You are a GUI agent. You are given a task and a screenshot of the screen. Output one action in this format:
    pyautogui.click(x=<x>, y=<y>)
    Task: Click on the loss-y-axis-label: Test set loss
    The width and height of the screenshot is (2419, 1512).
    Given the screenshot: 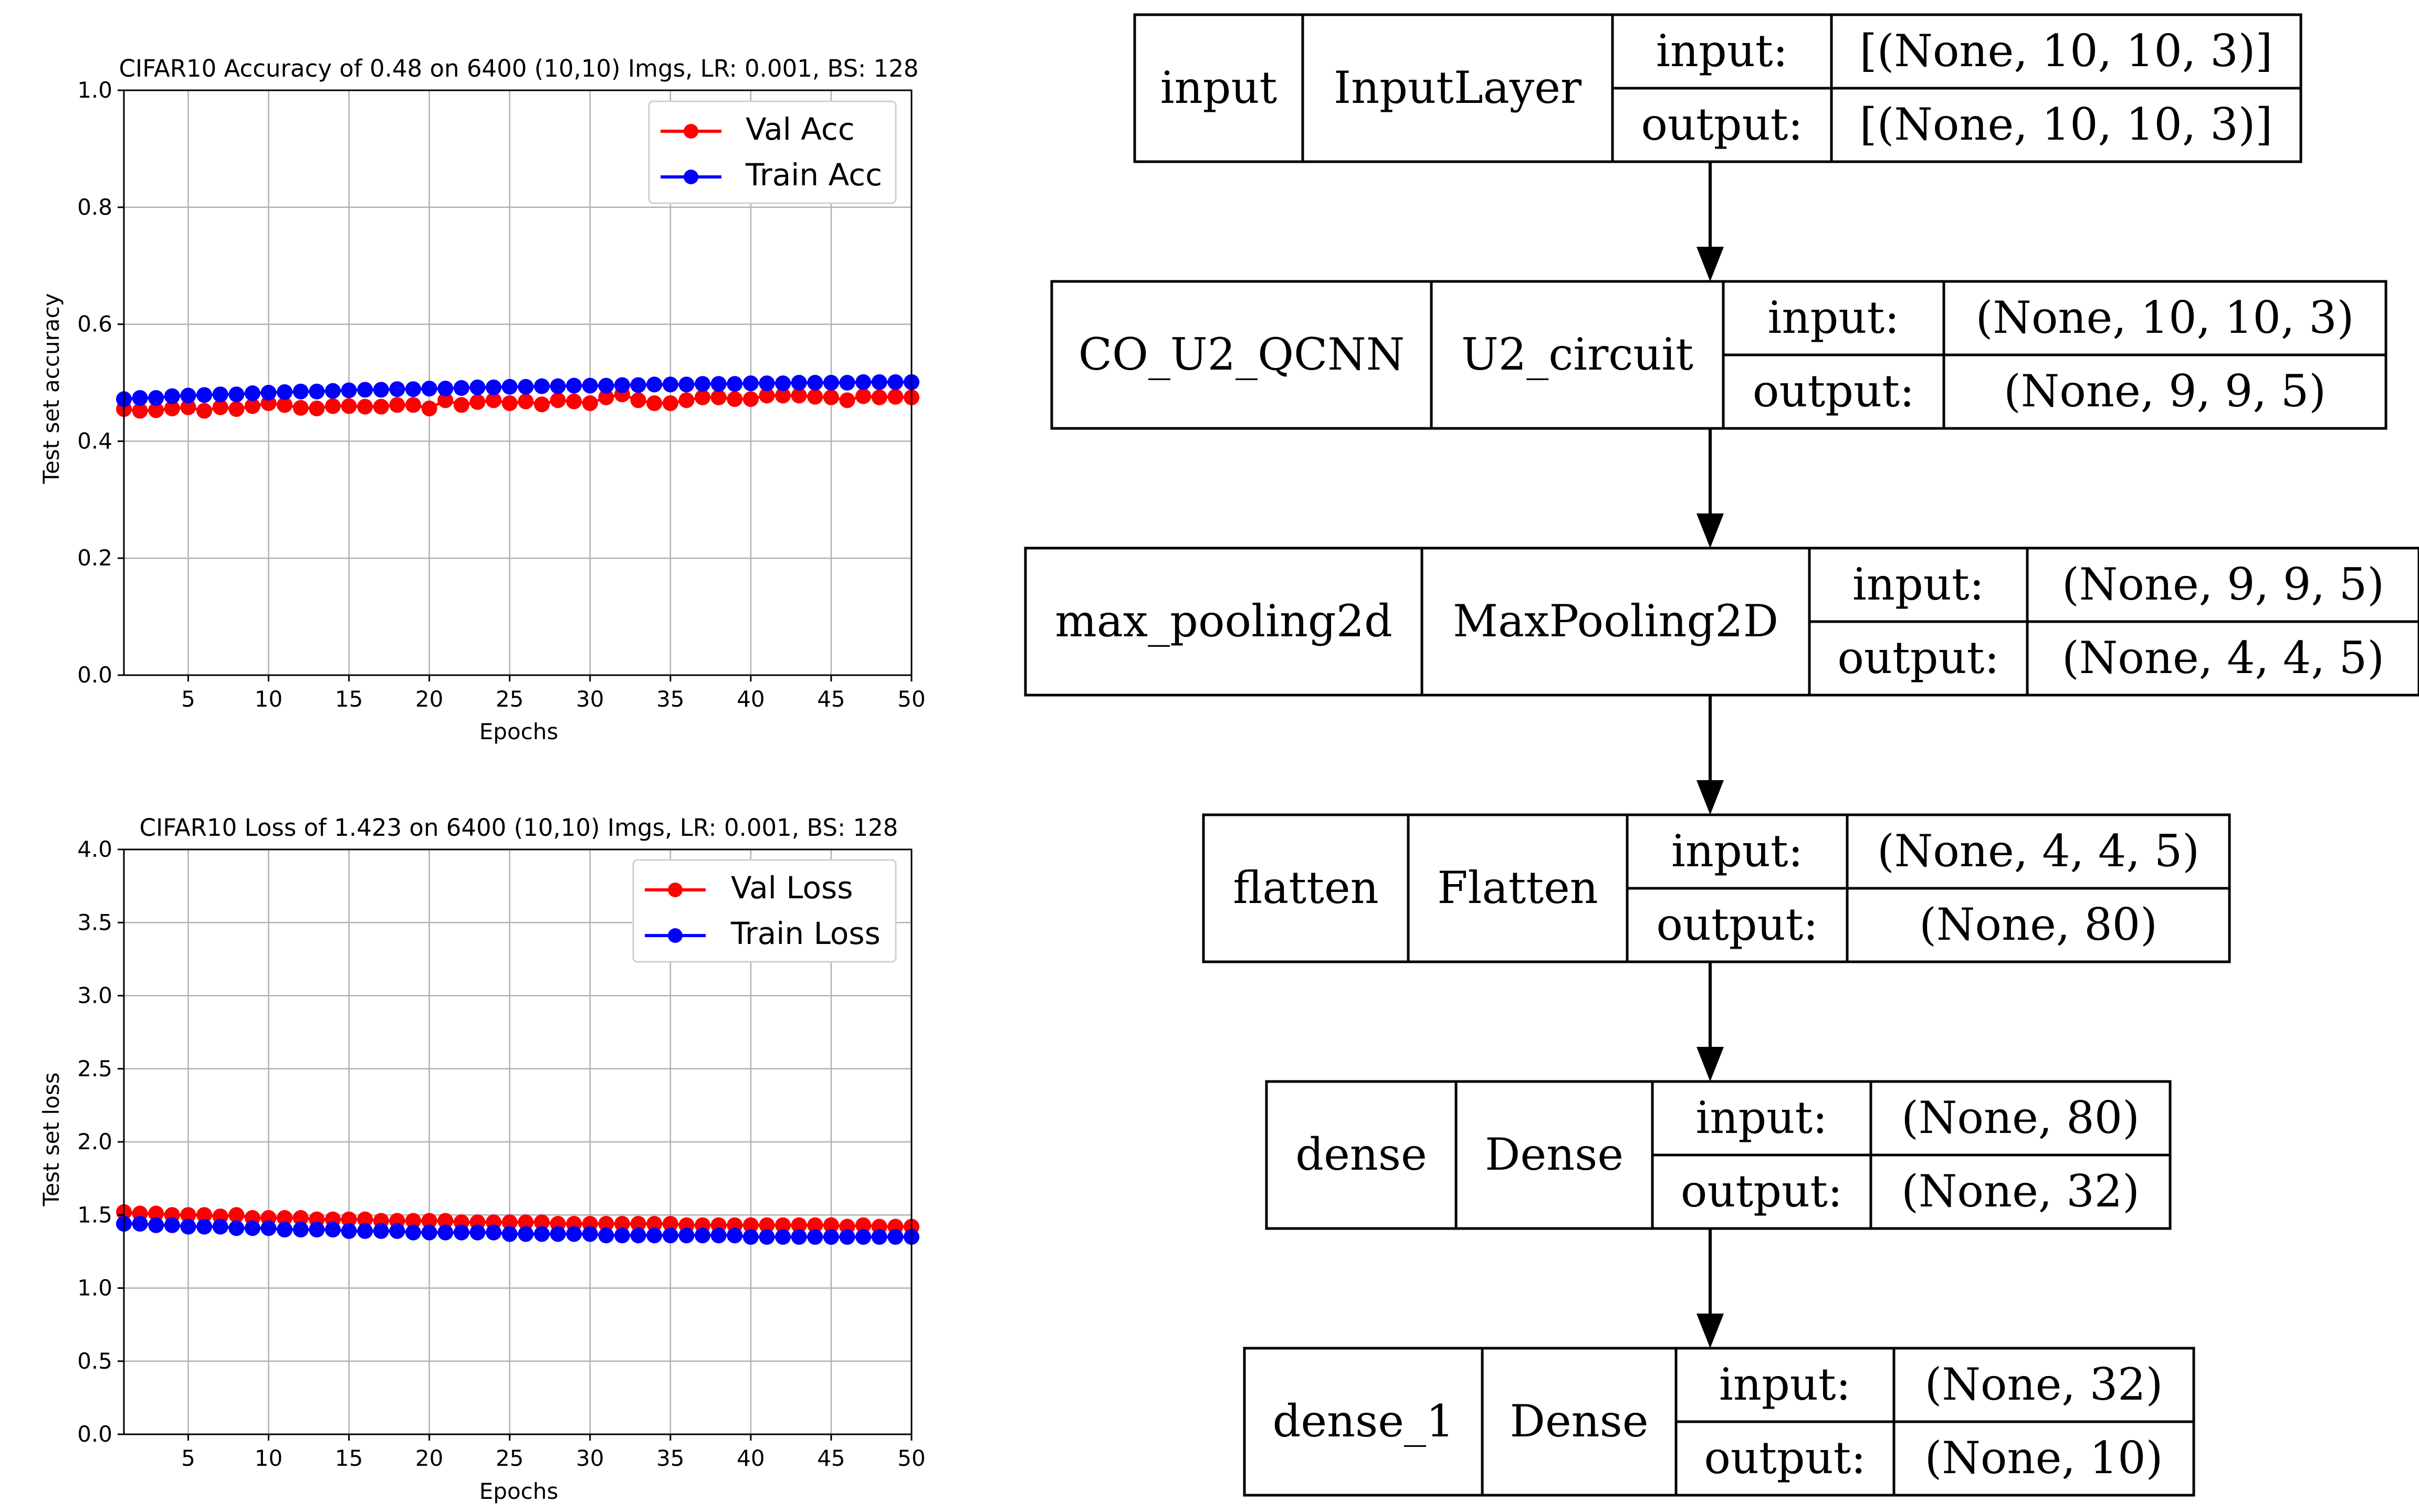 What is the action you would take?
    pyautogui.click(x=51, y=1140)
    